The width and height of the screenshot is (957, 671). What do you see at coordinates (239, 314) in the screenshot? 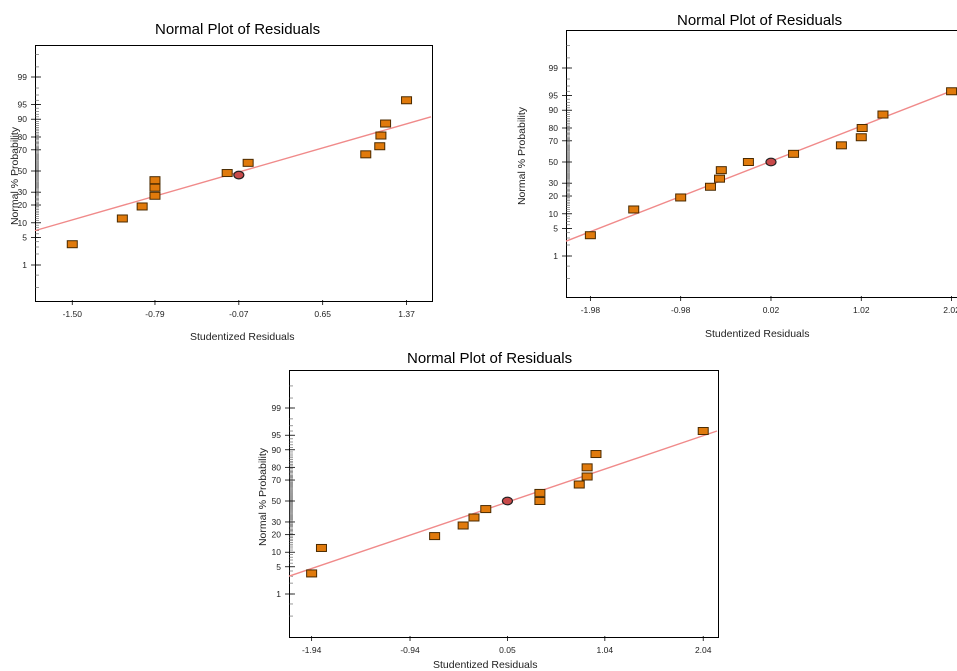
I see `x-tick-label: -0.07` at bounding box center [239, 314].